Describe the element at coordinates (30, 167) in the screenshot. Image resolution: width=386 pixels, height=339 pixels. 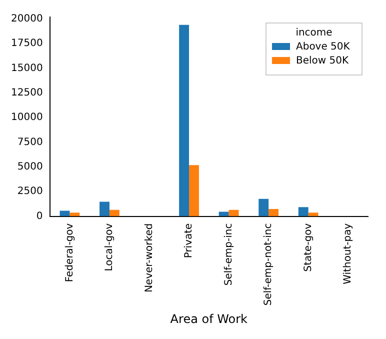
I see `y-tick-label: 5000` at that location.